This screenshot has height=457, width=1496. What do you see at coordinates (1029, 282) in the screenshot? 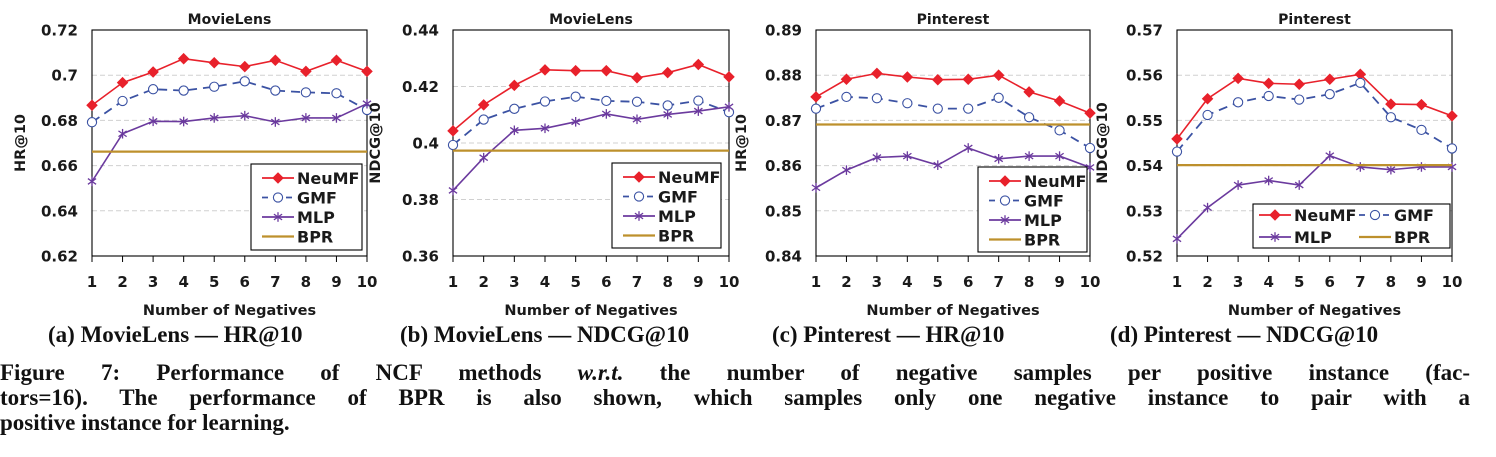
I see `x-tick-label: 8` at bounding box center [1029, 282].